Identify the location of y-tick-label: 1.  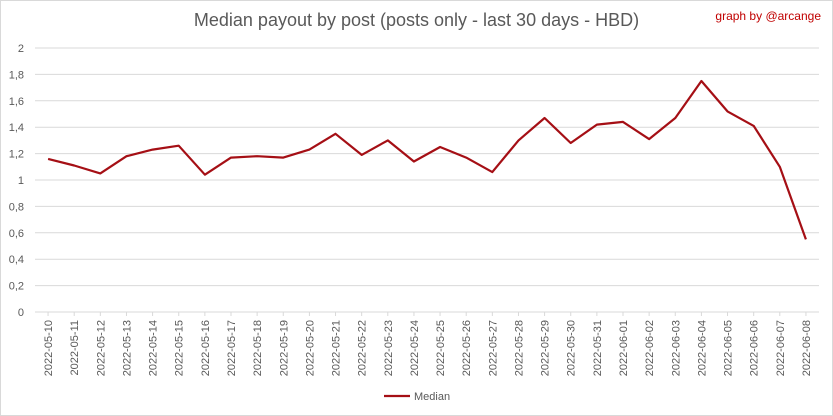
(21, 181).